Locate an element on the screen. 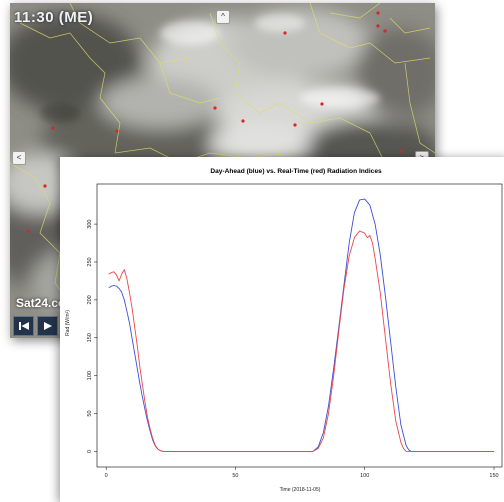 This screenshot has width=504, height=502. y-tick-label: 100 is located at coordinates (90, 375).